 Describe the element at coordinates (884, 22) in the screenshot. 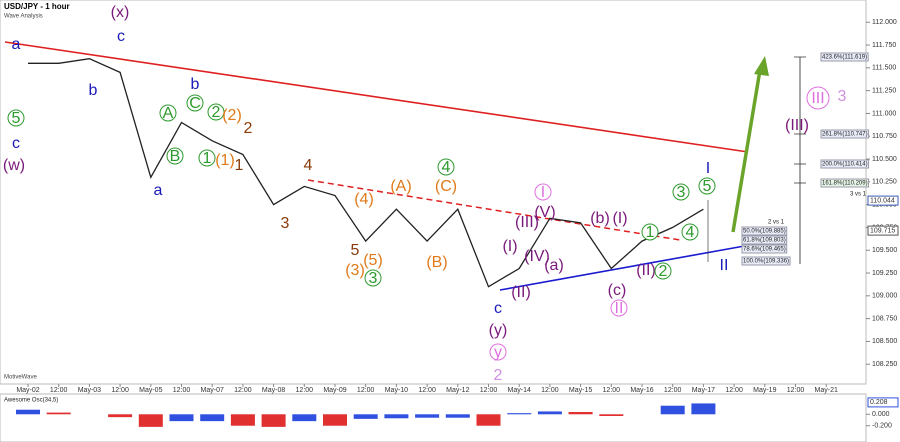

I see `y-tick-label: 112.000` at that location.